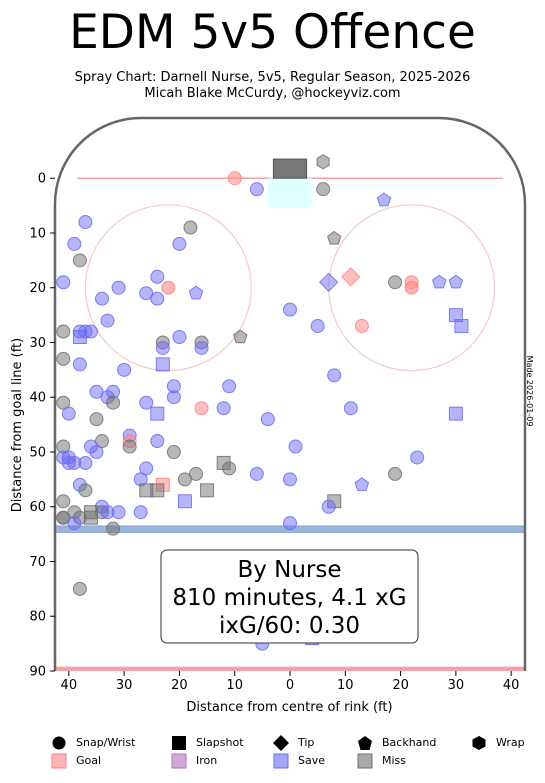  What do you see at coordinates (290, 168) in the screenshot?
I see `goal-net` at bounding box center [290, 168].